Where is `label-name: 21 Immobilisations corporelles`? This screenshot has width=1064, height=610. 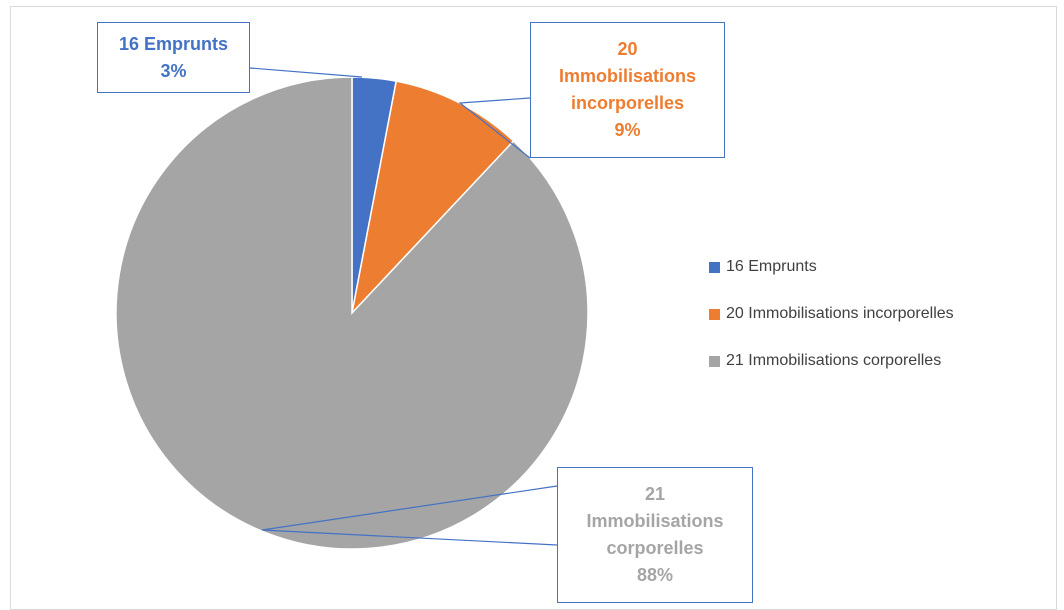 label-name: 21 Immobilisations corporelles is located at coordinates (655, 521).